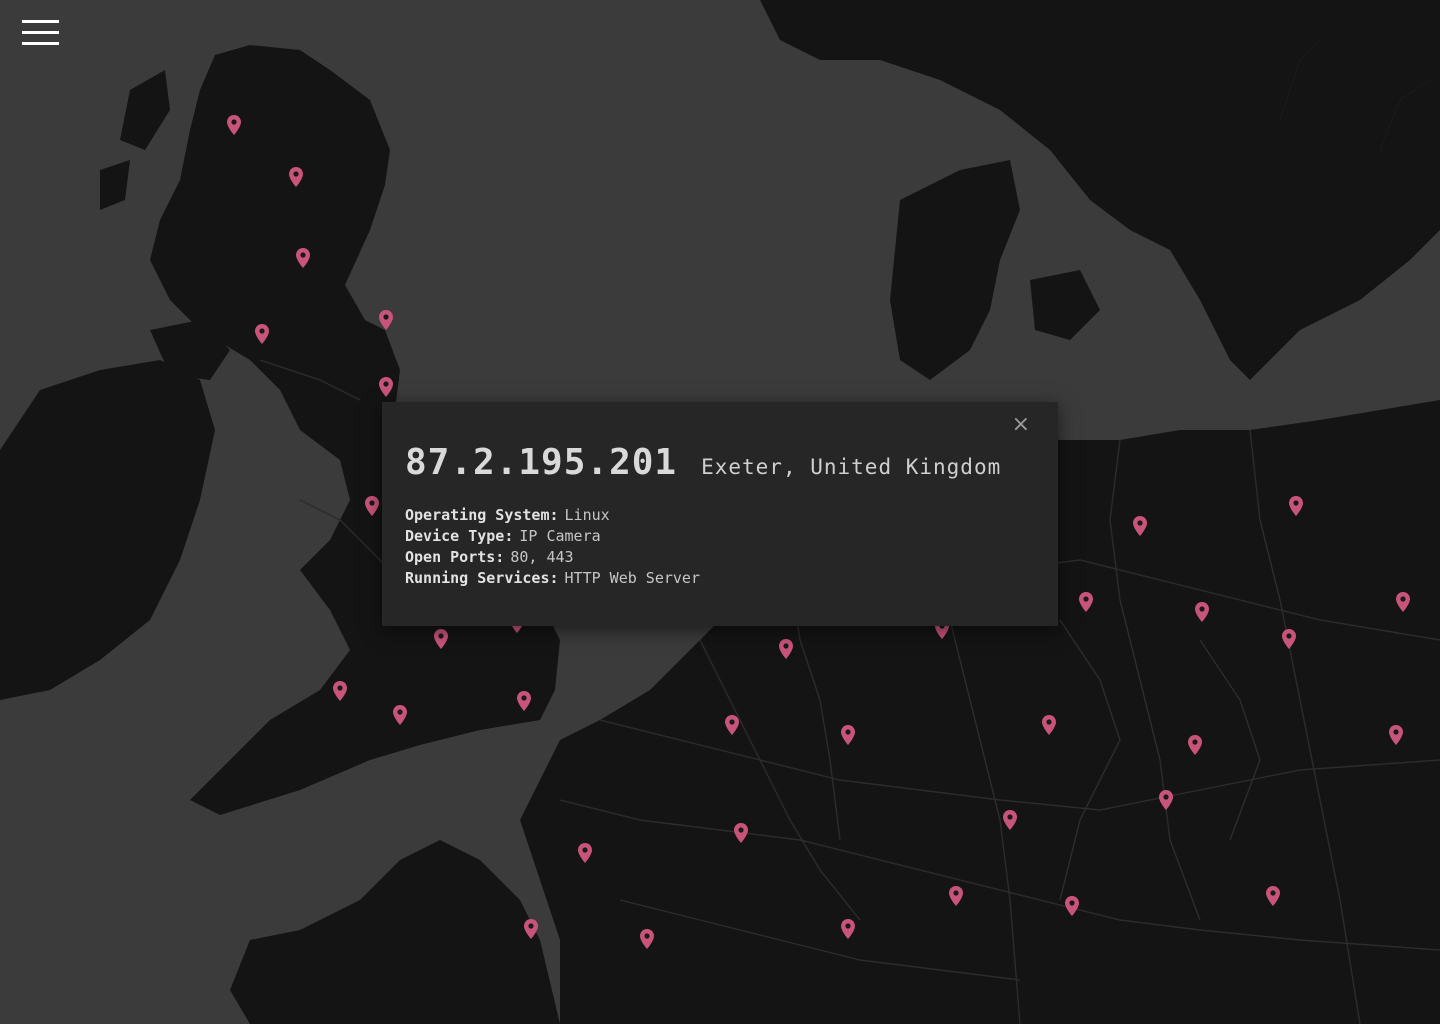  I want to click on detail-value: Linux, so click(587, 515).